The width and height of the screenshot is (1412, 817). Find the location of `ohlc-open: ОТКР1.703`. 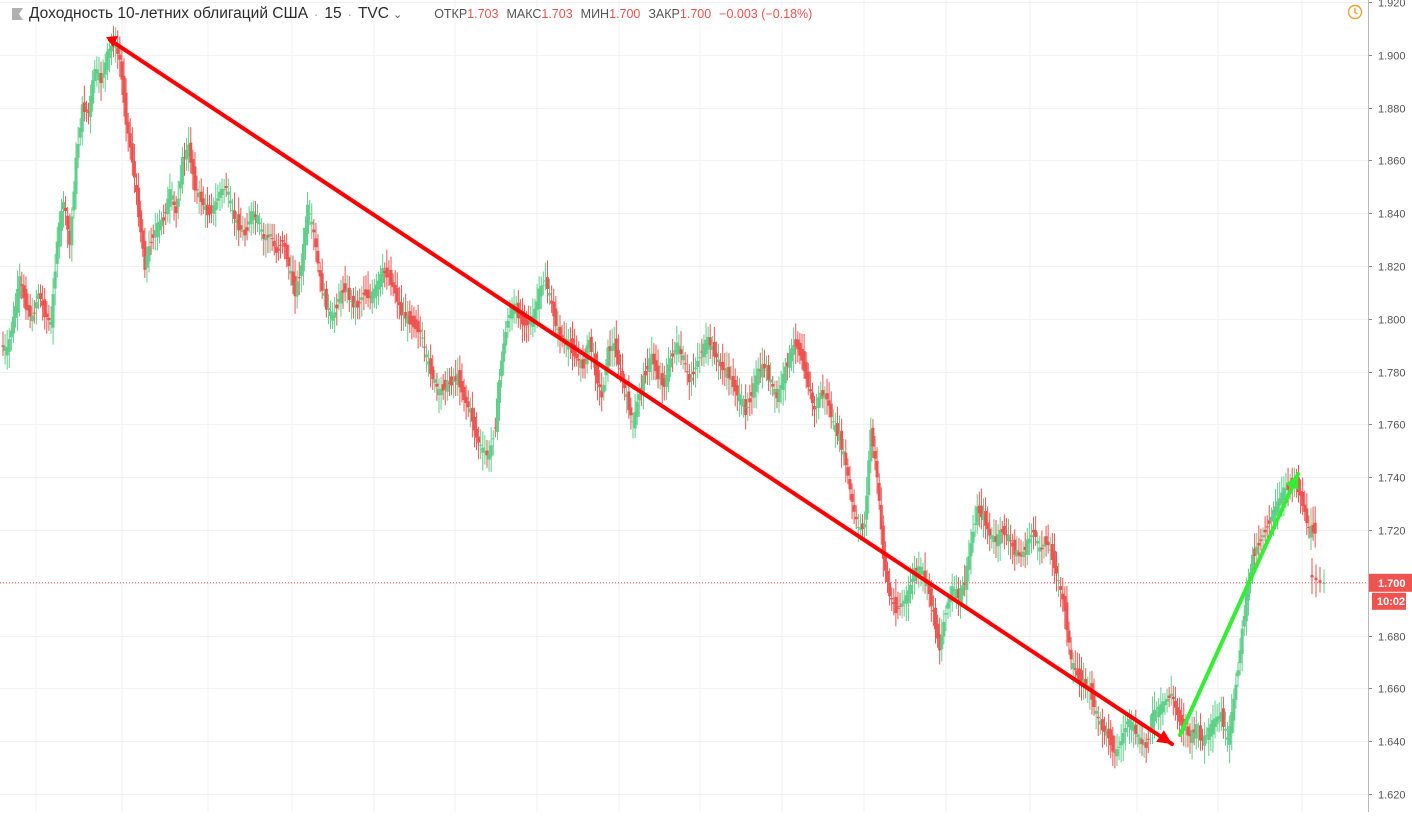

ohlc-open: ОТКР1.703 is located at coordinates (466, 14).